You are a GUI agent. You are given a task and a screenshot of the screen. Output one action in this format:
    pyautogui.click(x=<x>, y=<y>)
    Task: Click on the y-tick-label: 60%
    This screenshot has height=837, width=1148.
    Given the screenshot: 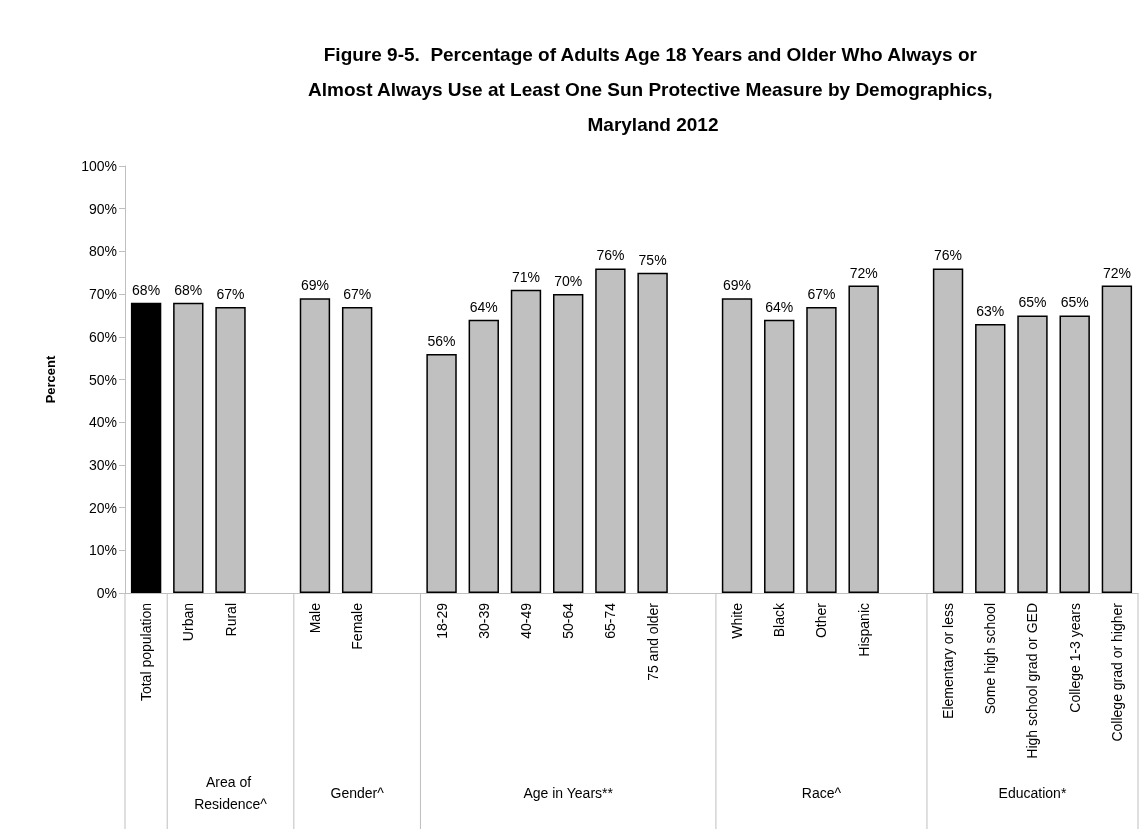 What is the action you would take?
    pyautogui.click(x=102, y=336)
    